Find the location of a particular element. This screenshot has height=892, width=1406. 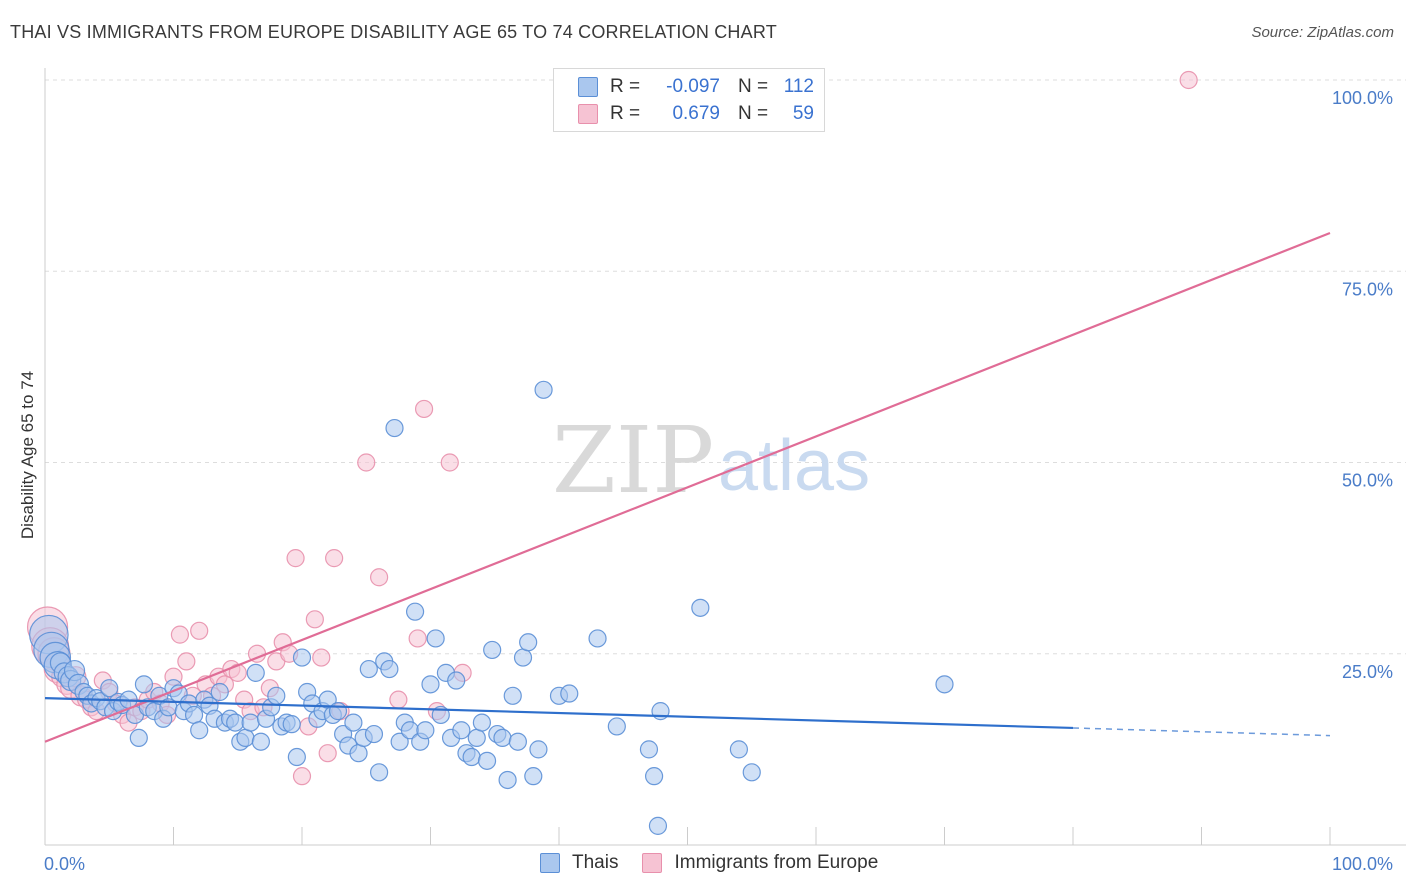

legend-item-thais: Thais is located at coordinates (579, 863).